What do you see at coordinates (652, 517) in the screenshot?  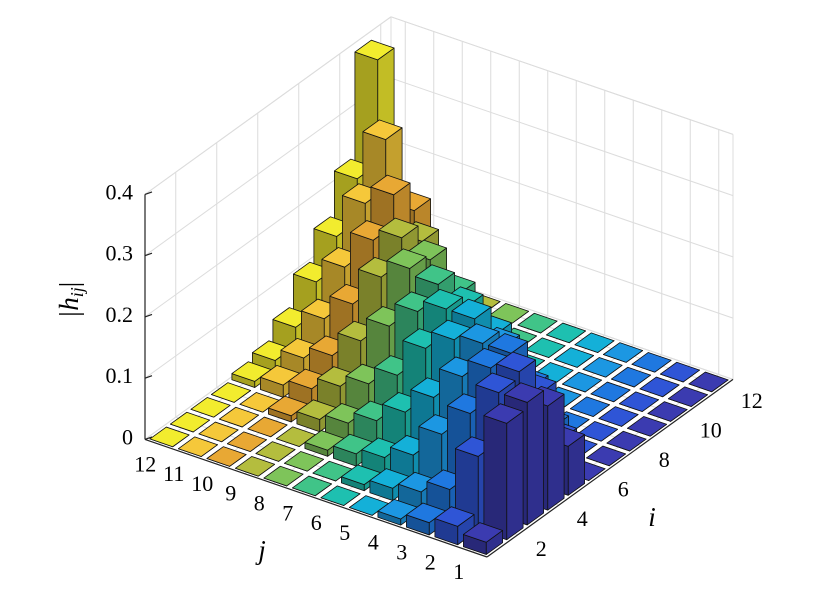 I see `x-axis-label: i` at bounding box center [652, 517].